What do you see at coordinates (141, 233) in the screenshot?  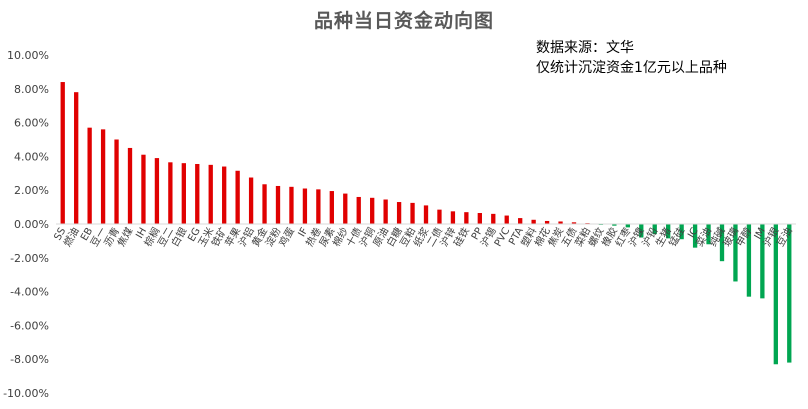 I see `x-tick-label: IH` at bounding box center [141, 233].